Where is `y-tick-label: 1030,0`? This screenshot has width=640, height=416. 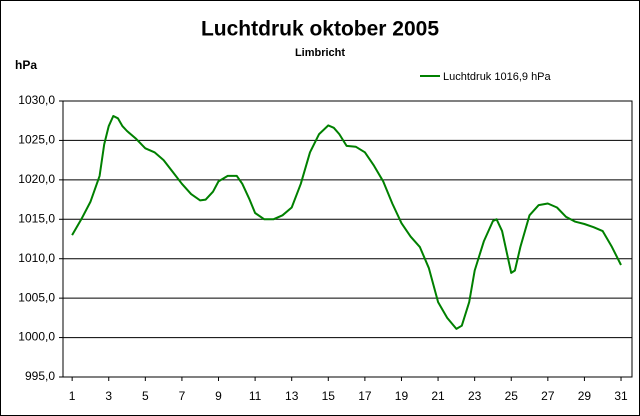
y-tick-label: 1030,0 is located at coordinates (36, 100).